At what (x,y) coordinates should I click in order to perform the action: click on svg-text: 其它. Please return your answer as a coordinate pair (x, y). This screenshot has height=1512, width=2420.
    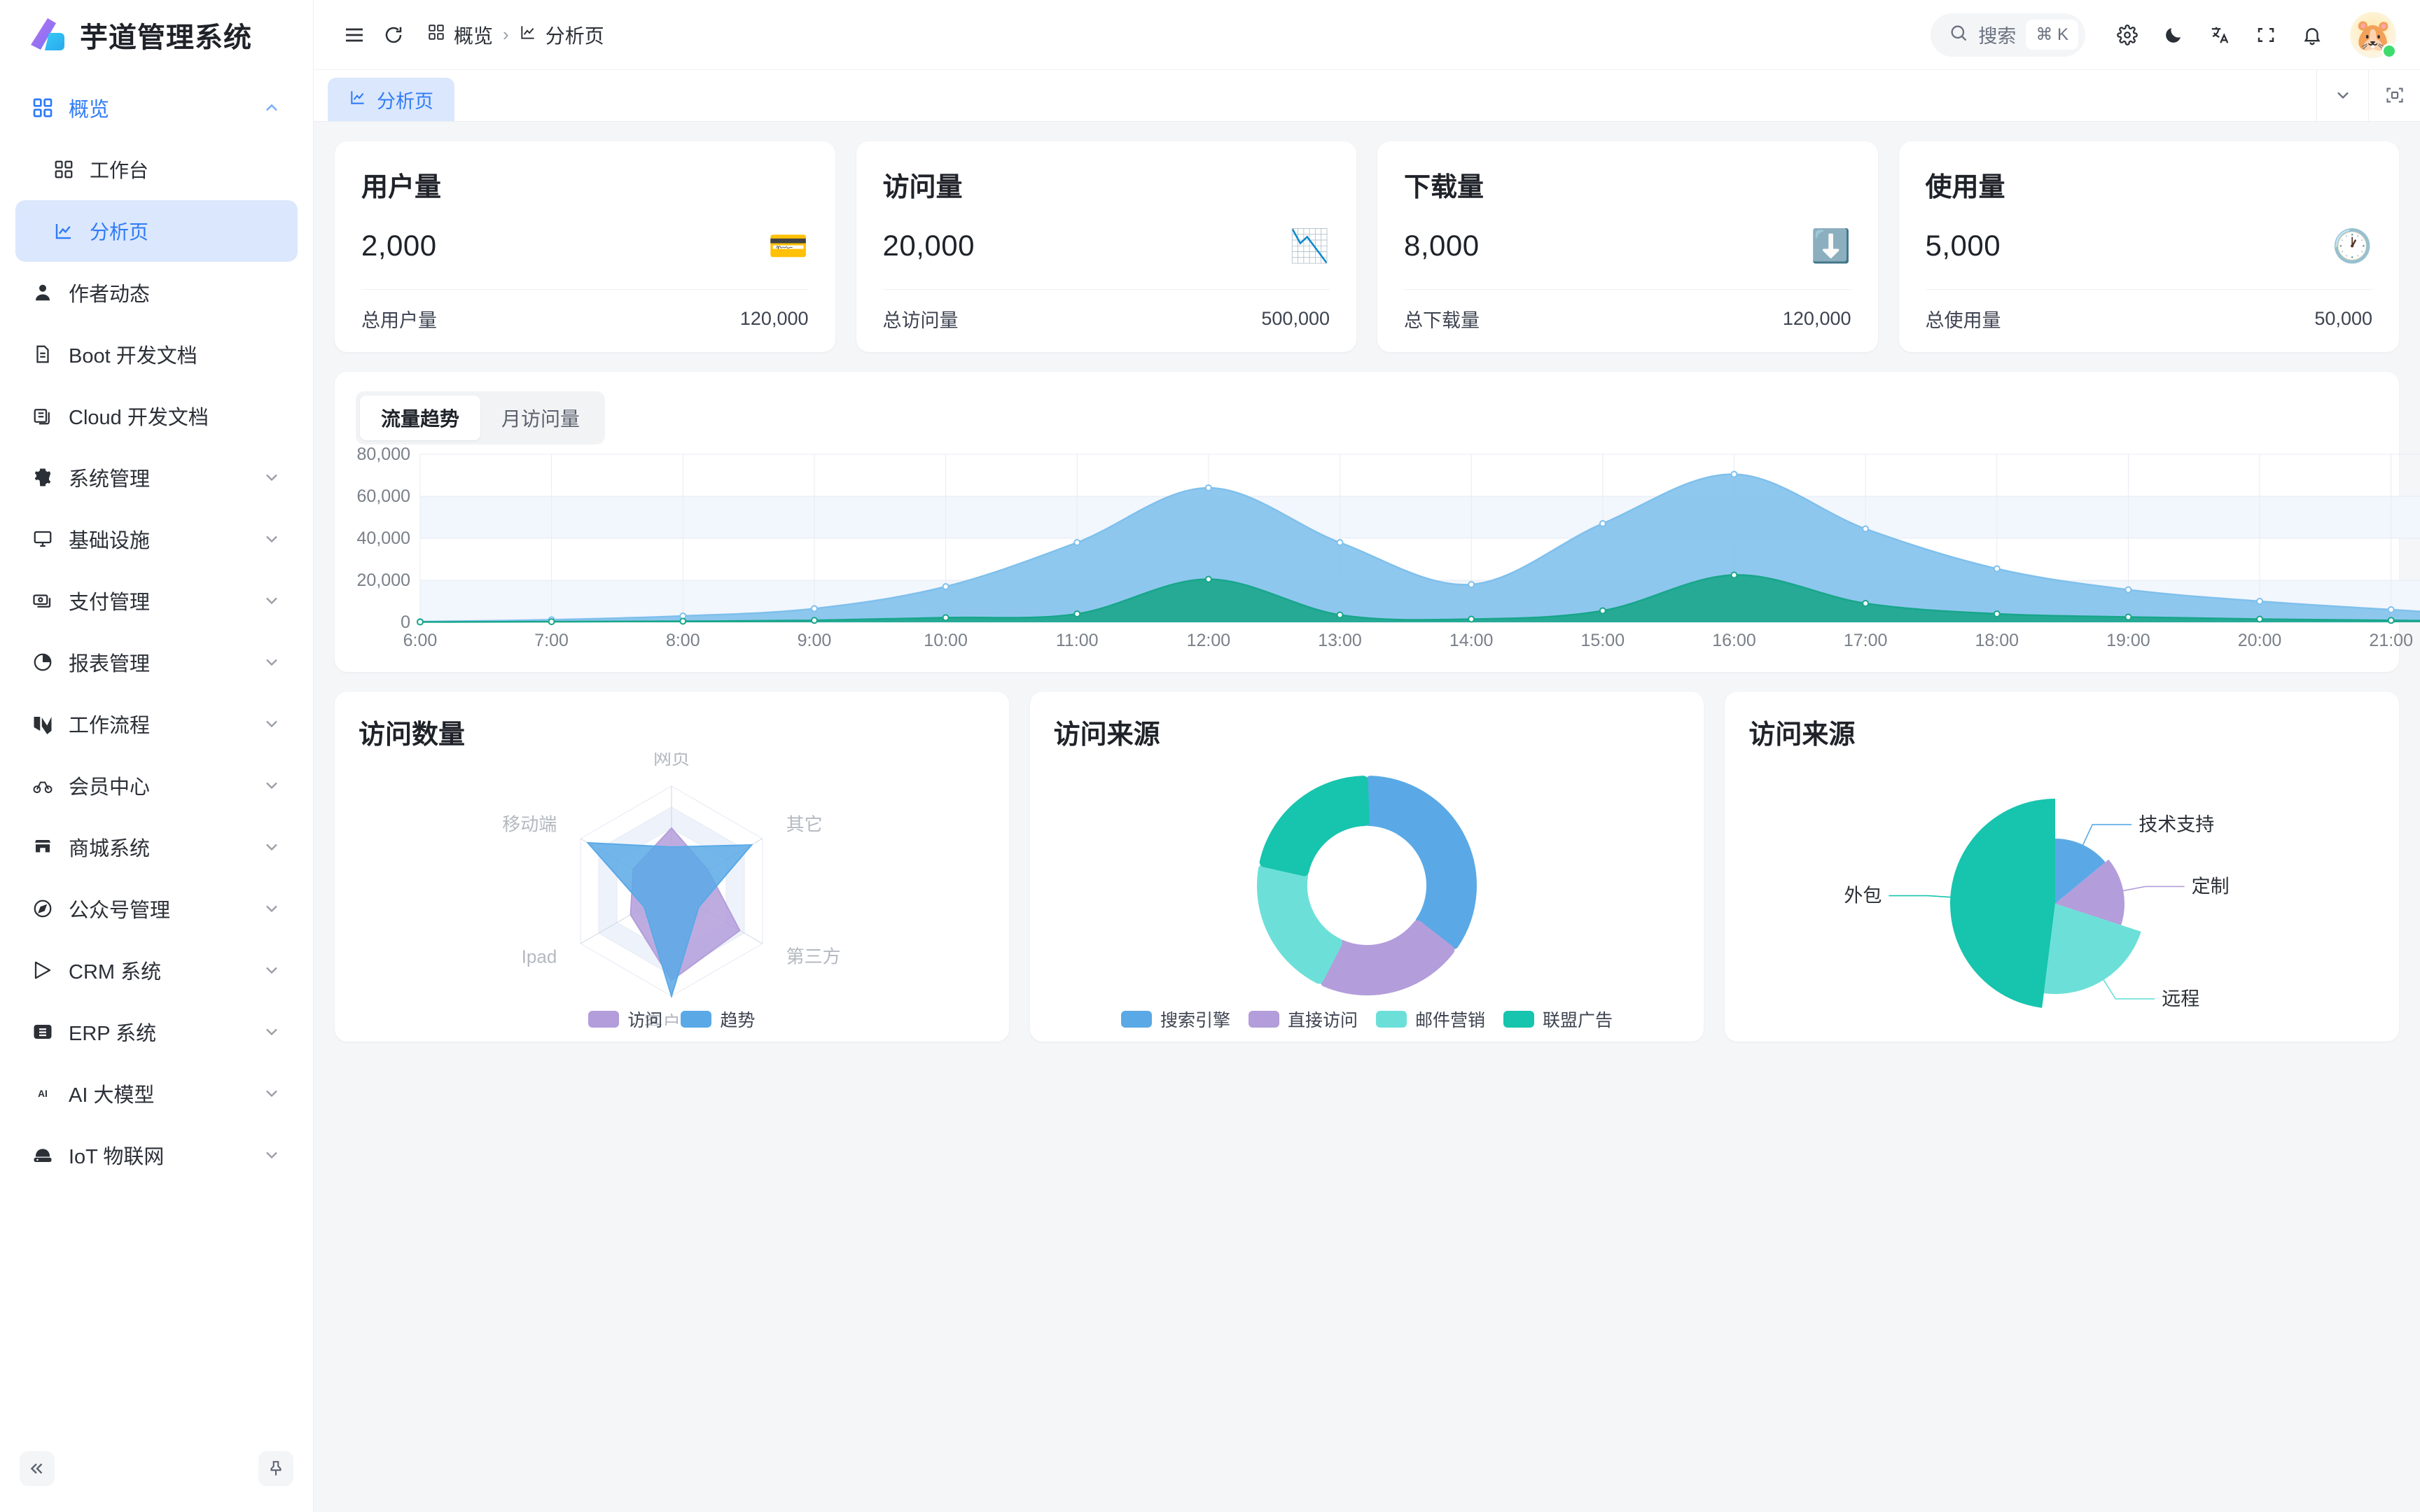
    Looking at the image, I should click on (805, 824).